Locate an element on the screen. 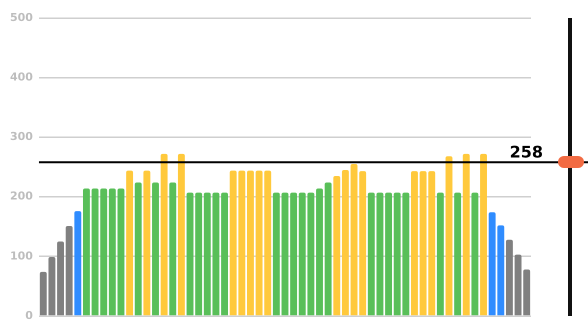  y-tick-label: 200 is located at coordinates (22, 196).